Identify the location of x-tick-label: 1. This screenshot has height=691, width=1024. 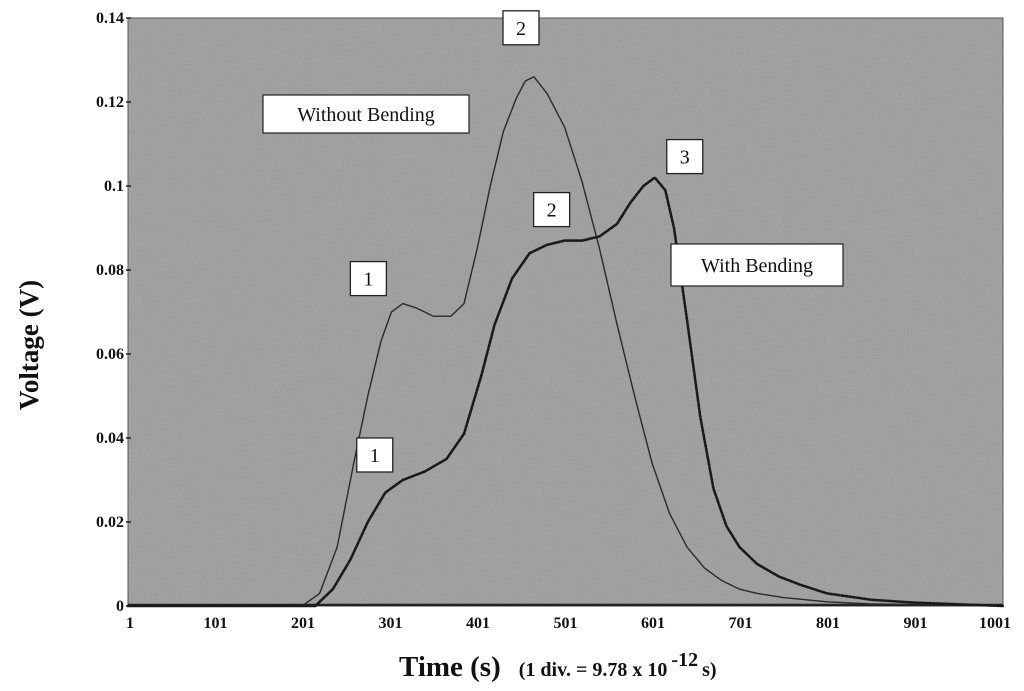
(130, 623).